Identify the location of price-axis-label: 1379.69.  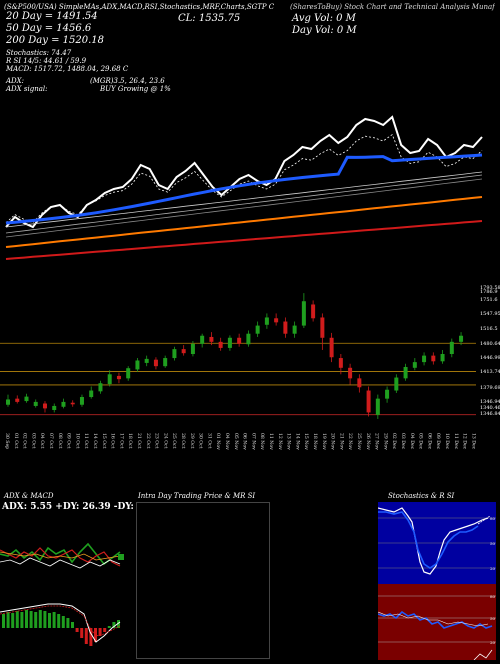
(490, 388).